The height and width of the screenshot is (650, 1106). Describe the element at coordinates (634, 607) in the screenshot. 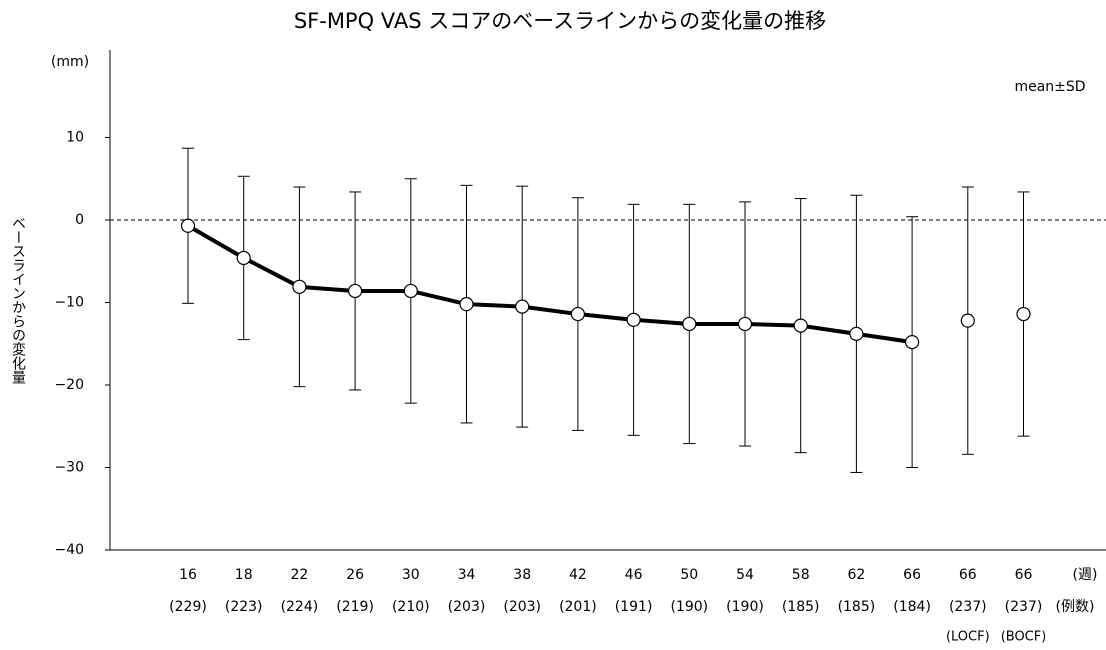

I see `n-label: (191)` at that location.